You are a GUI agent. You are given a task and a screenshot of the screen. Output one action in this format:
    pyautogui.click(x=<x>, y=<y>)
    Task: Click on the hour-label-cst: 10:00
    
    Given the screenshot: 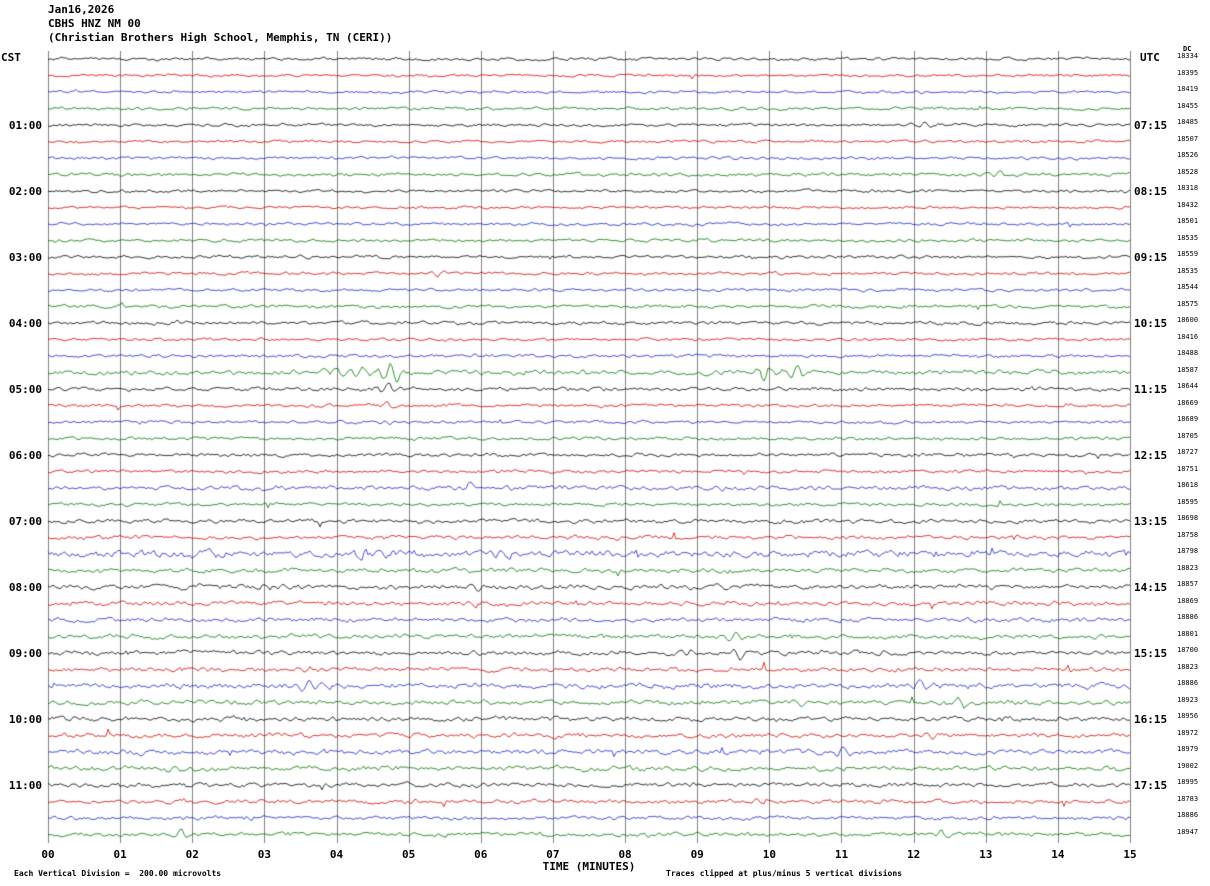 What is the action you would take?
    pyautogui.click(x=25, y=719)
    